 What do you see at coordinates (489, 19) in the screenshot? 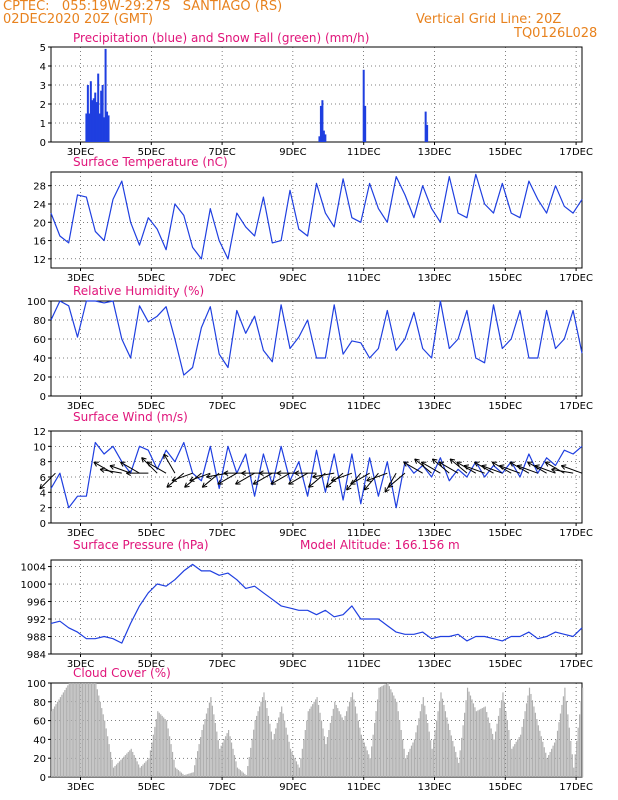
I see `vertical-grid-note: Vertical Grid Line: 20Z` at bounding box center [489, 19].